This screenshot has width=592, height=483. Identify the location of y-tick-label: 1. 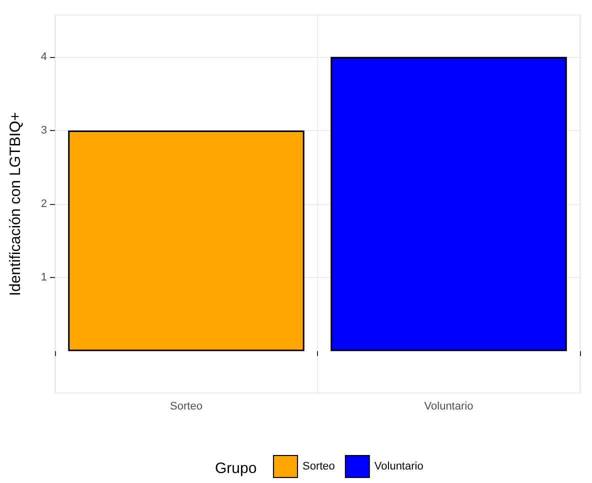
(43, 278).